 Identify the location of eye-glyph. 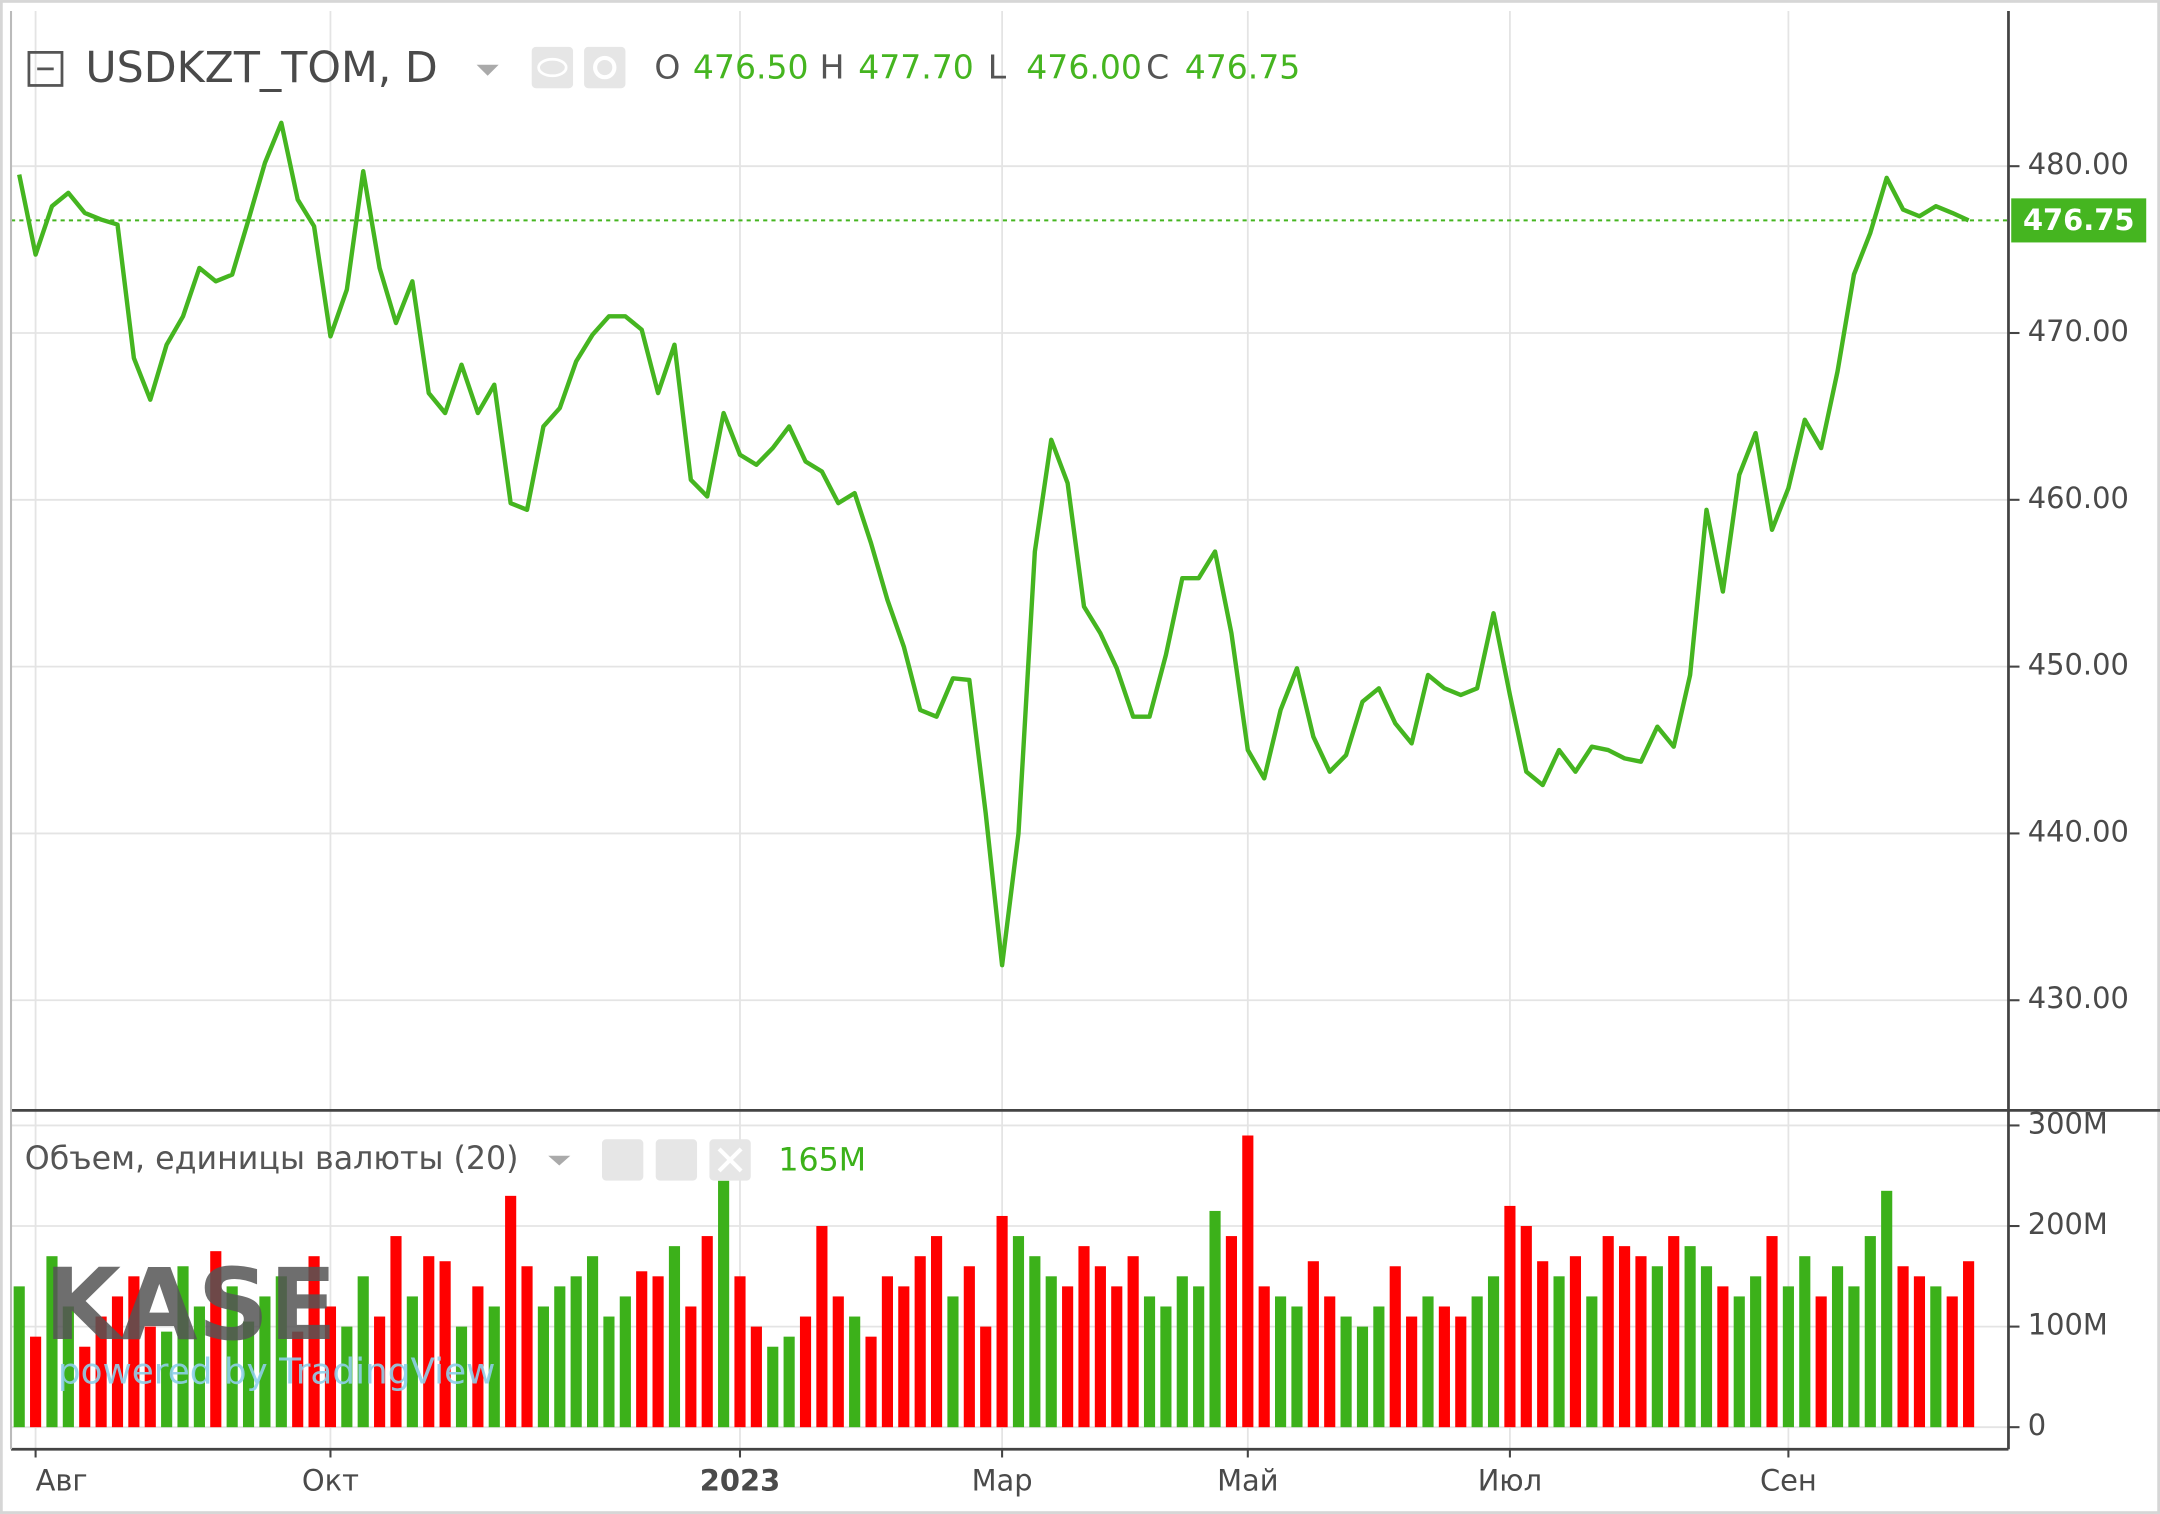
(552, 67).